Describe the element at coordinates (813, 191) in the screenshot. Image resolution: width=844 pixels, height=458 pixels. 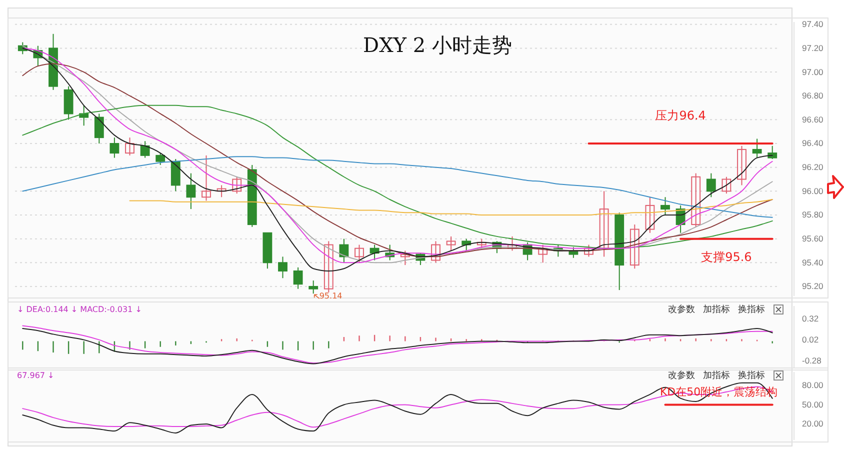
I see `y-tick-label: 96.00` at that location.